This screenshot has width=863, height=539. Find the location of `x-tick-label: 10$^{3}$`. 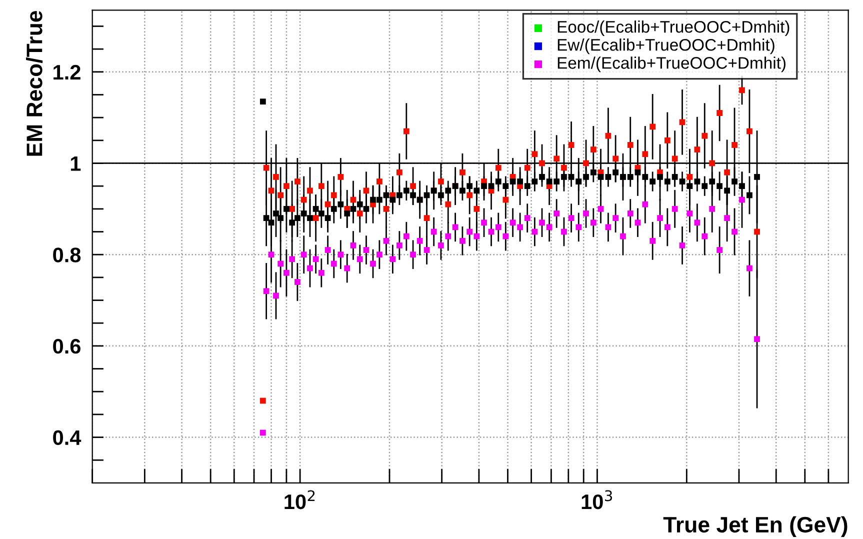

x-tick-label: 10$^{3}$ is located at coordinates (597, 500).